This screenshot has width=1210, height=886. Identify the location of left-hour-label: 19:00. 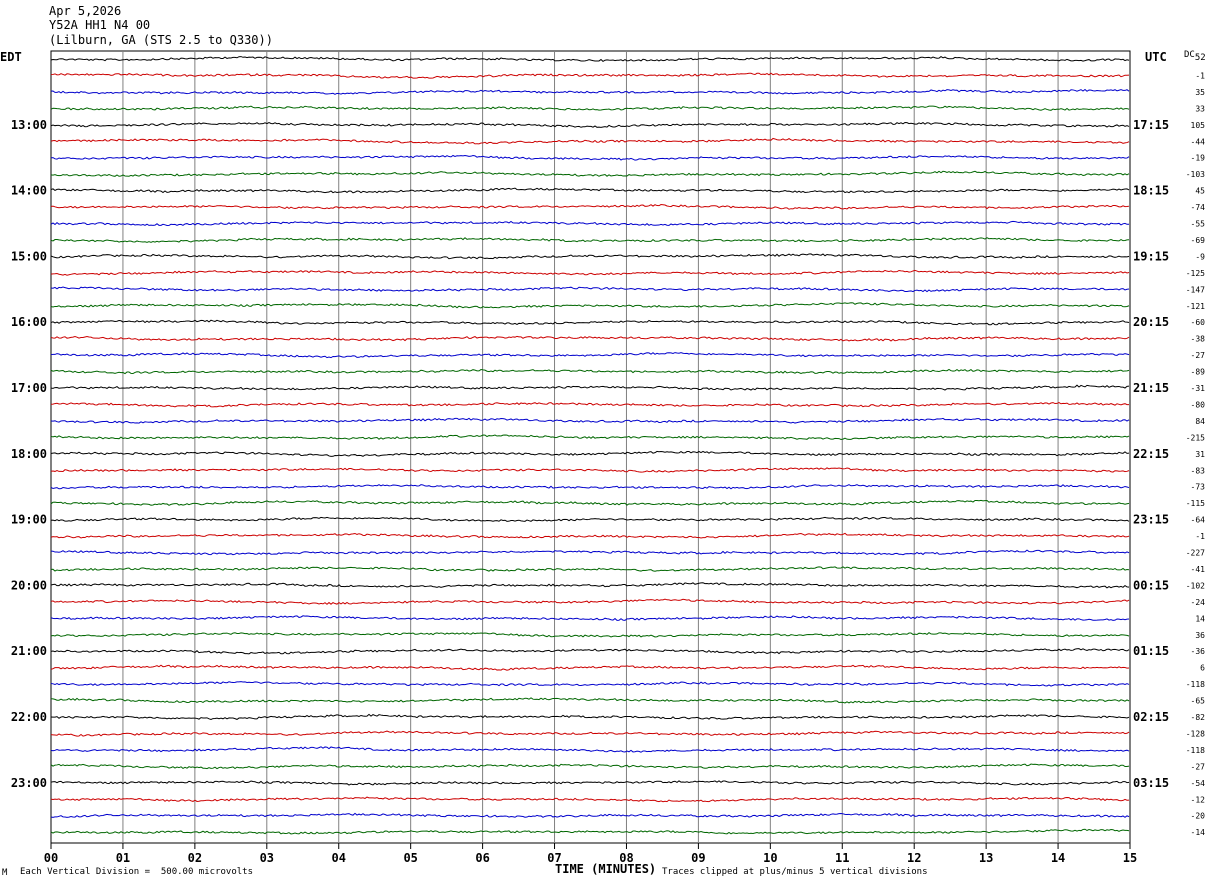
(29, 520).